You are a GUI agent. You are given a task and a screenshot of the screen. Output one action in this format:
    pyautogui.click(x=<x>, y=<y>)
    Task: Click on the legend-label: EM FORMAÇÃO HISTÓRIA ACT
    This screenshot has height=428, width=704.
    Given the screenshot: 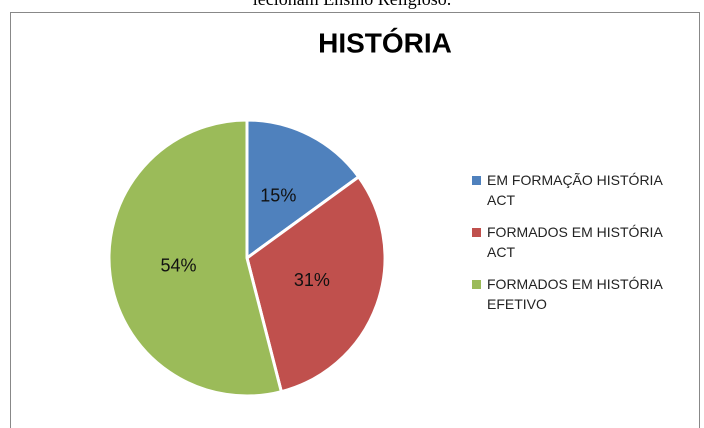 What is the action you would take?
    pyautogui.click(x=575, y=190)
    